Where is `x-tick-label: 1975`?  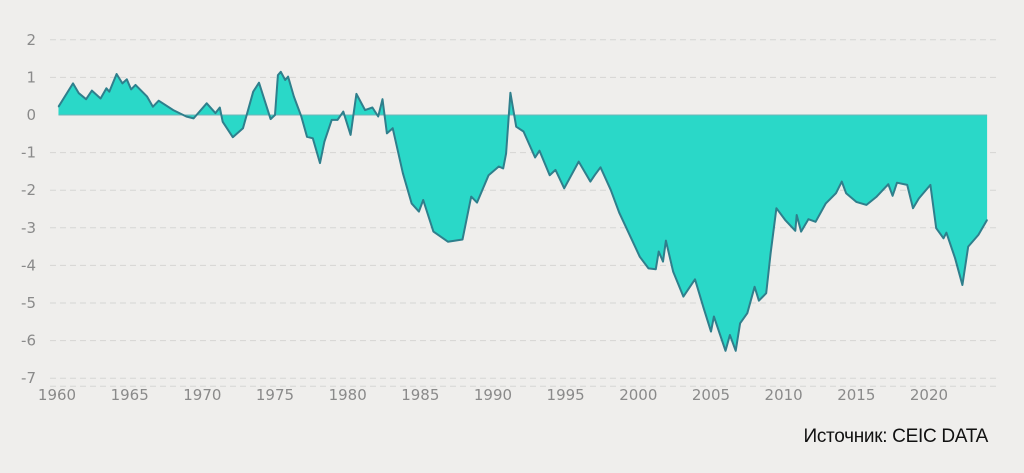 x-tick-label: 1975 is located at coordinates (275, 395).